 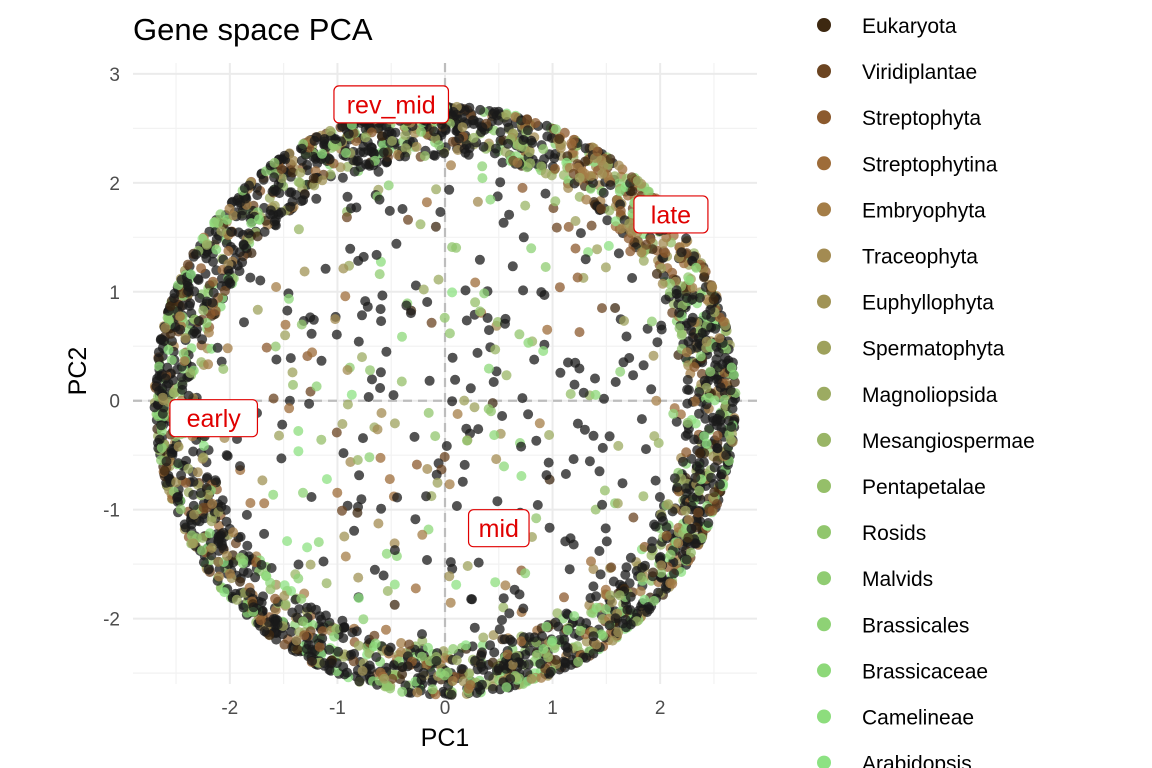 I want to click on annotation-label: rev_mid, so click(x=391, y=105).